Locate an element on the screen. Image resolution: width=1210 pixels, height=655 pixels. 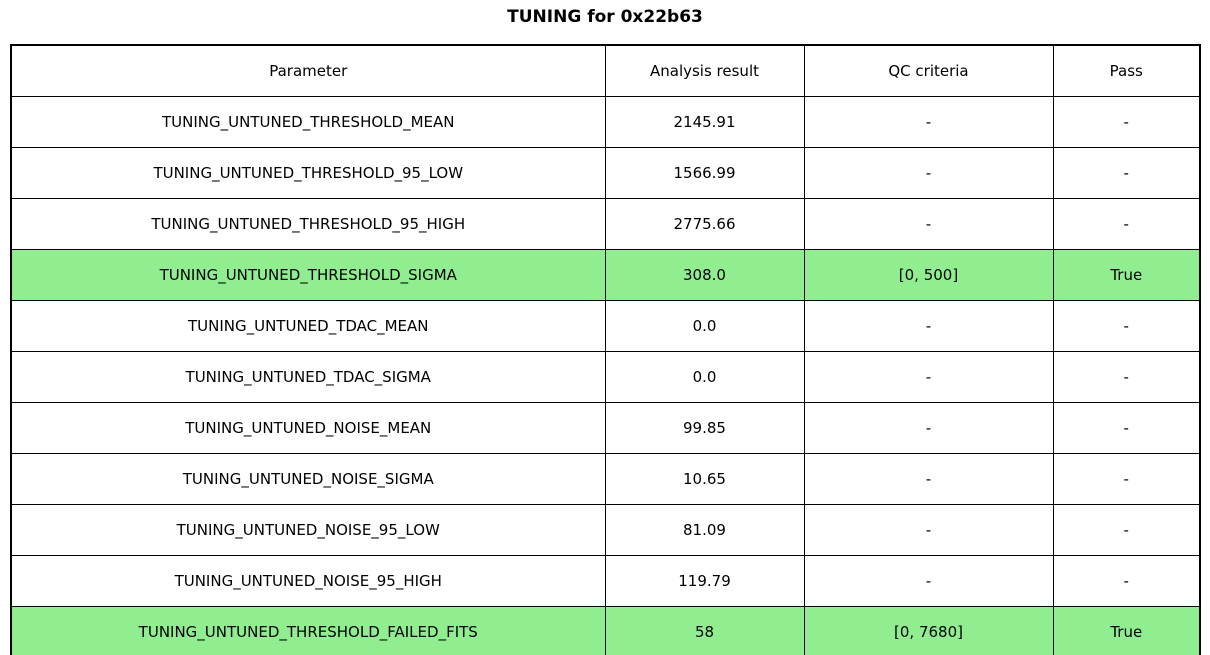
column-header-pass: Pass is located at coordinates (1126, 70).